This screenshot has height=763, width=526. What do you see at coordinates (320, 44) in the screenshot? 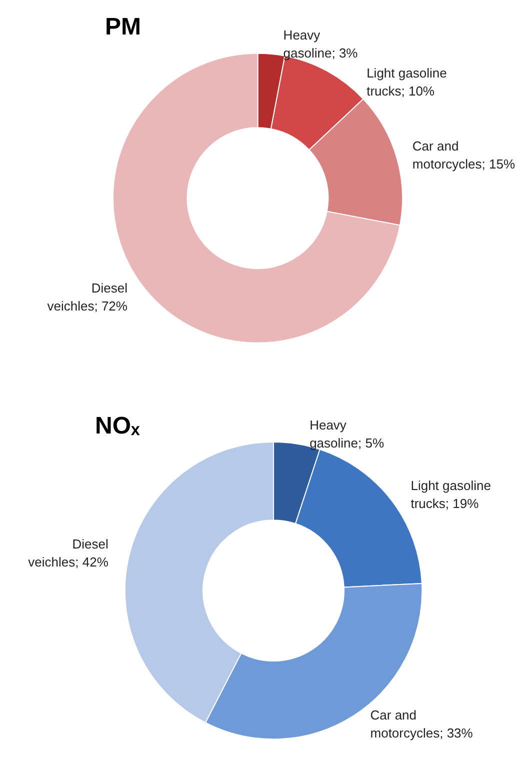
I see `slice-label: Heavy gasoline; 3%` at bounding box center [320, 44].